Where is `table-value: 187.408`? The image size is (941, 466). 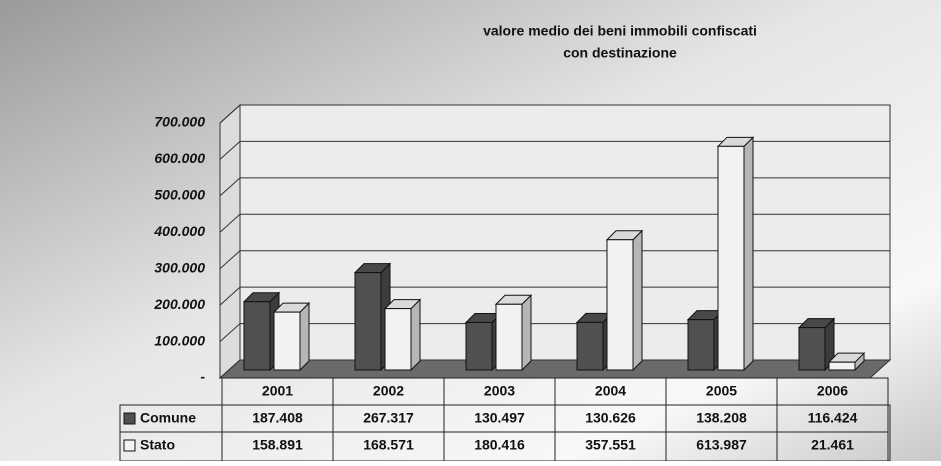
table-value: 187.408 is located at coordinates (277, 418).